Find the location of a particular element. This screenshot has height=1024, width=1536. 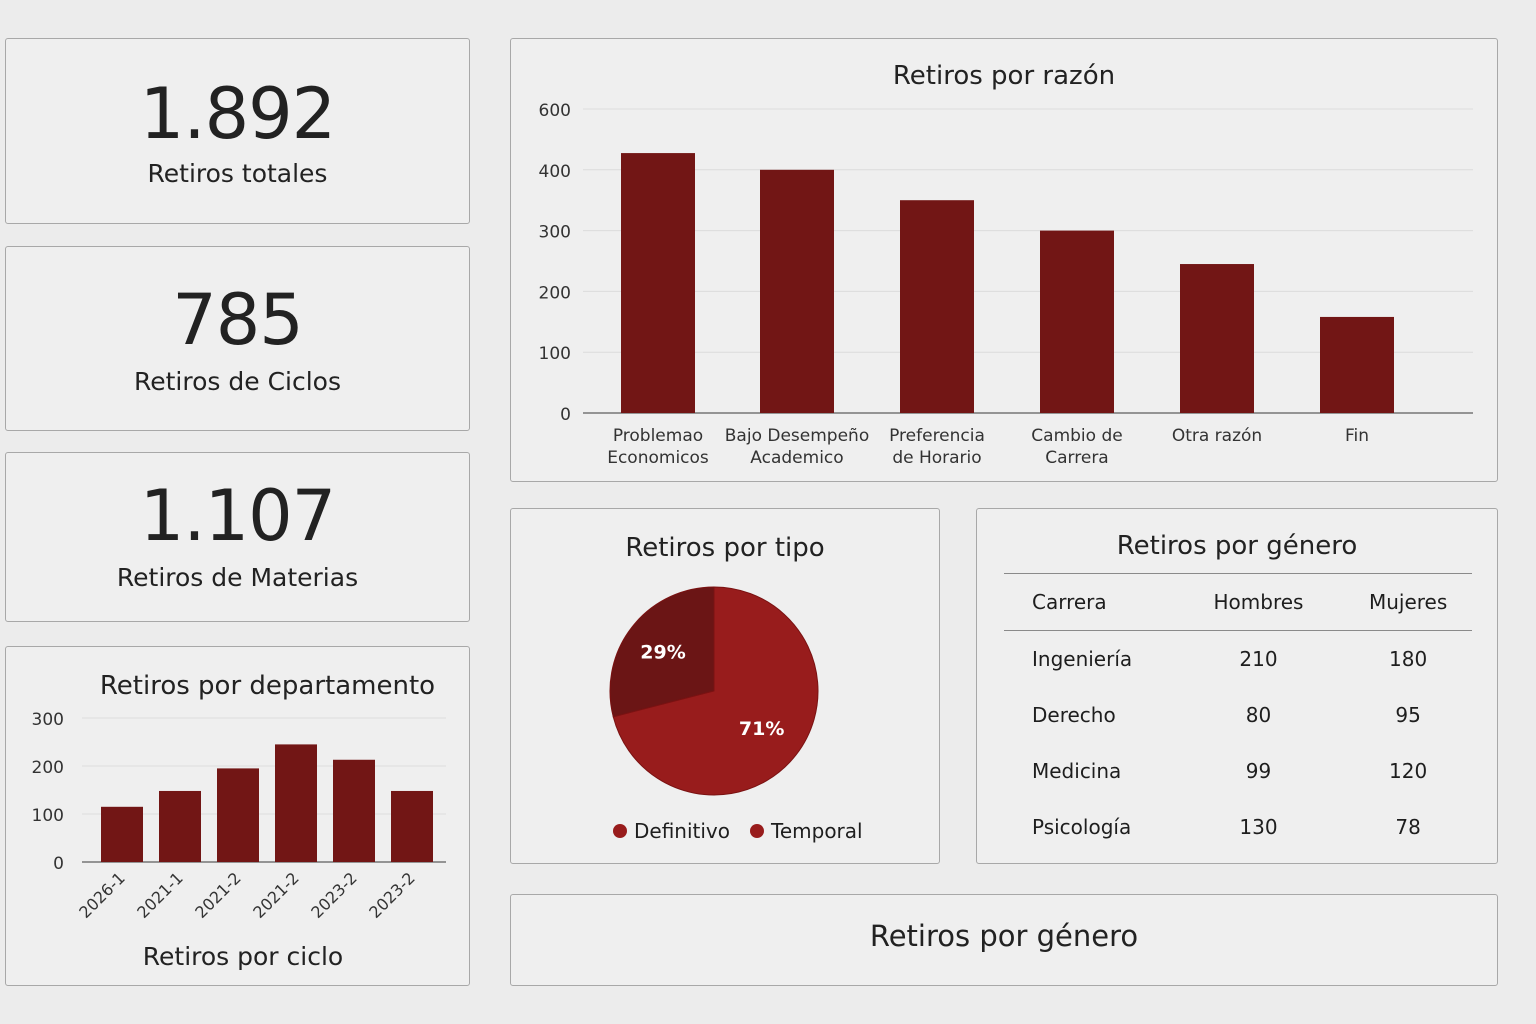

table-cell: Derecho is located at coordinates (1074, 715).